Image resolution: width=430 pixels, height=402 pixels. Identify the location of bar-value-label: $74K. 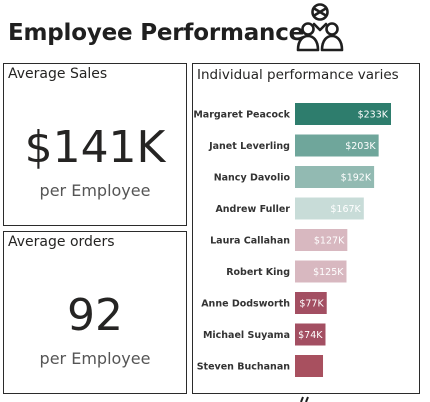
(310, 335).